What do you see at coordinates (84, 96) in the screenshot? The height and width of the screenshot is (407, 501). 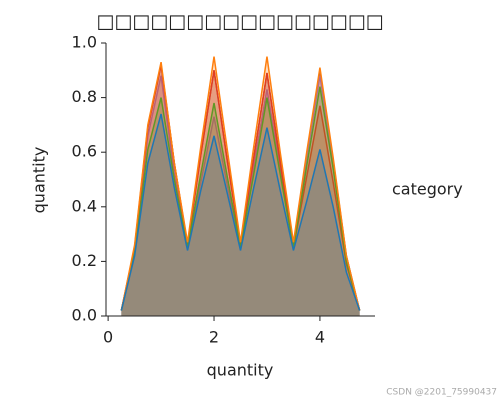 I see `y-tick-label: 0.8` at bounding box center [84, 96].